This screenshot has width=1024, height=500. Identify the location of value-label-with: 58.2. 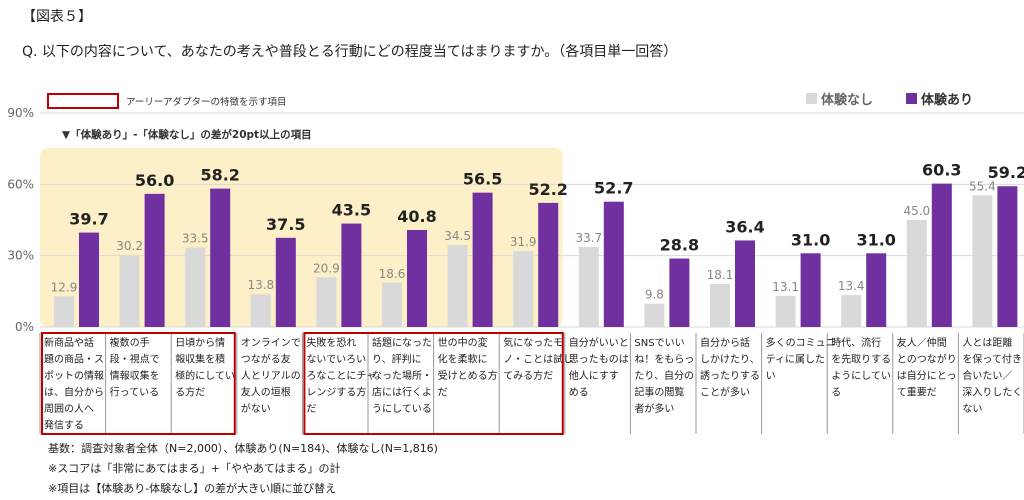
(219, 175).